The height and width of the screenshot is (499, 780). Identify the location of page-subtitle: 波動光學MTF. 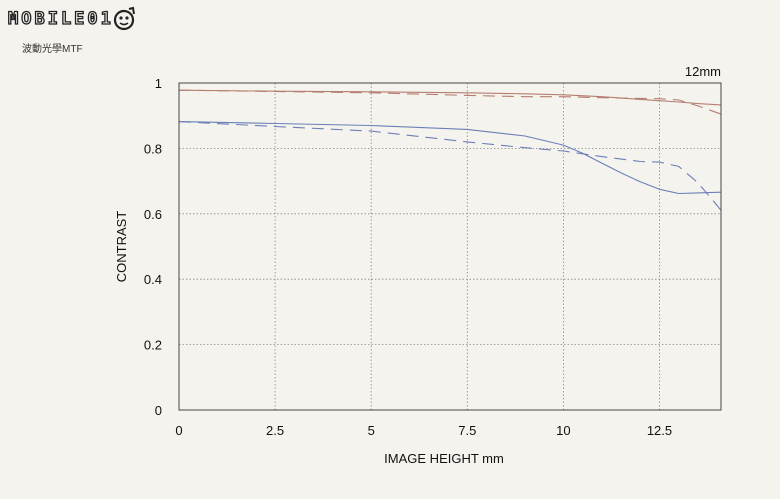
(52, 49).